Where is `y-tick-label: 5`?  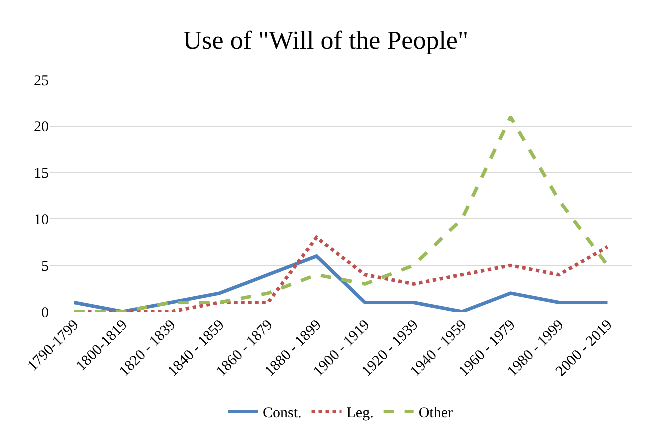 y-tick-label: 5 is located at coordinates (45, 266).